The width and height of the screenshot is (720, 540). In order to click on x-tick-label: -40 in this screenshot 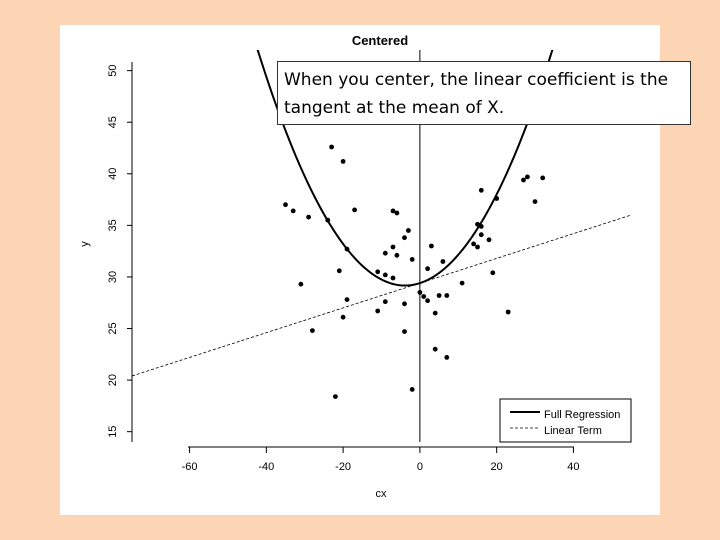, I will do `click(266, 467)`.